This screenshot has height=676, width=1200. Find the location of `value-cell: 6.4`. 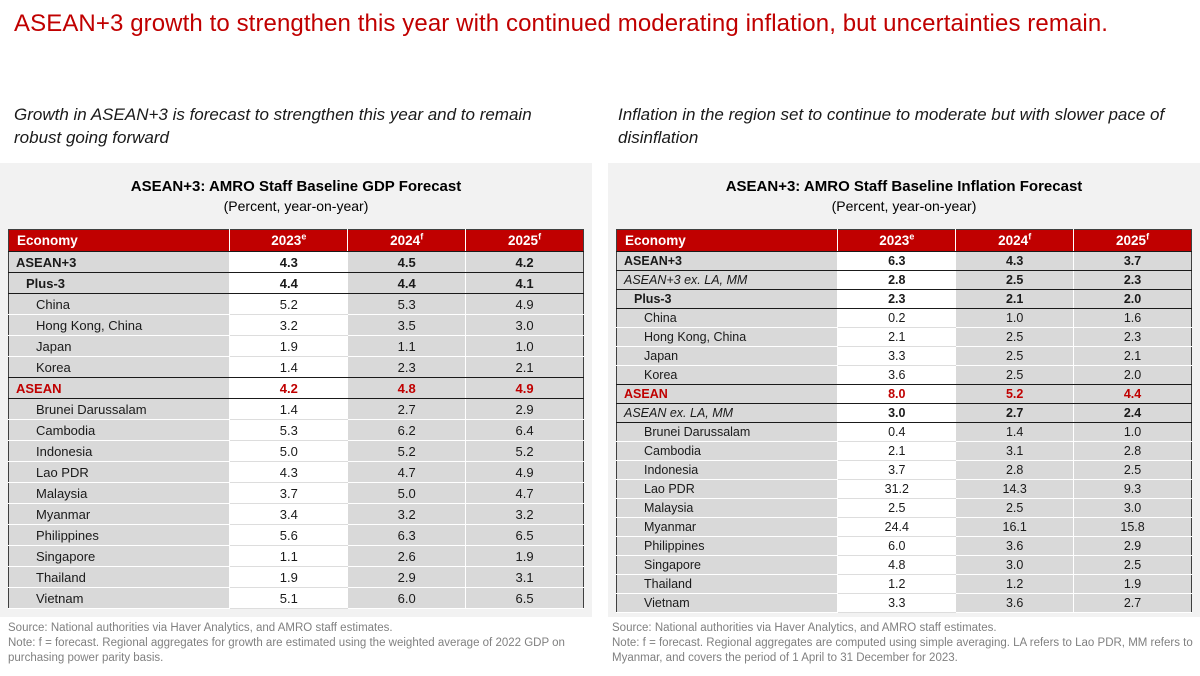

value-cell: 6.4 is located at coordinates (524, 430).